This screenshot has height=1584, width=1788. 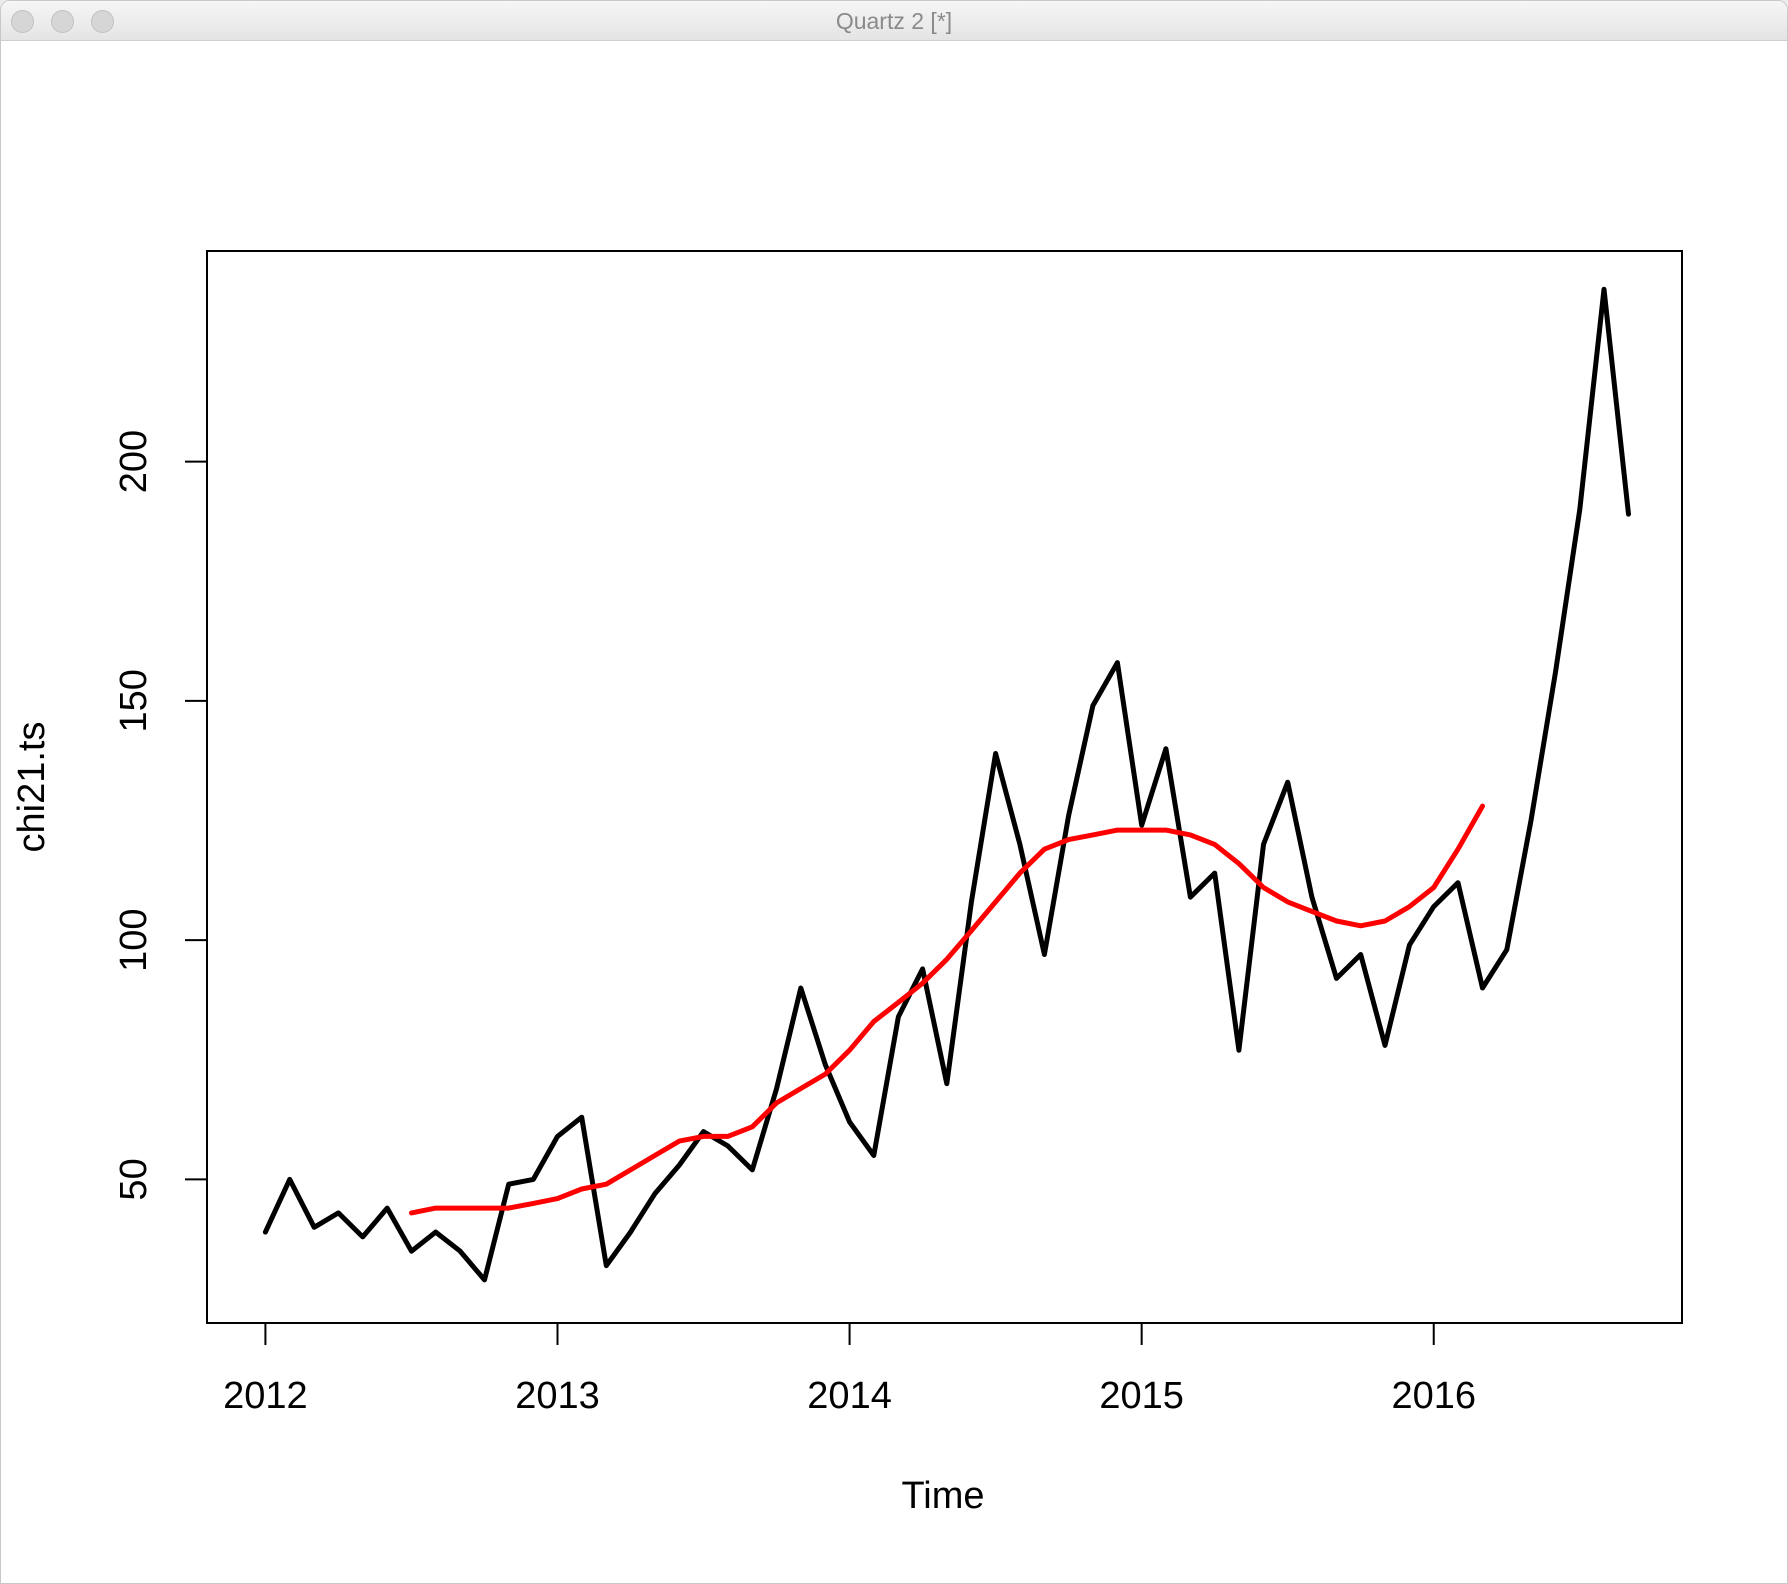 I want to click on x-tick-label: 2016, so click(x=1433, y=1396).